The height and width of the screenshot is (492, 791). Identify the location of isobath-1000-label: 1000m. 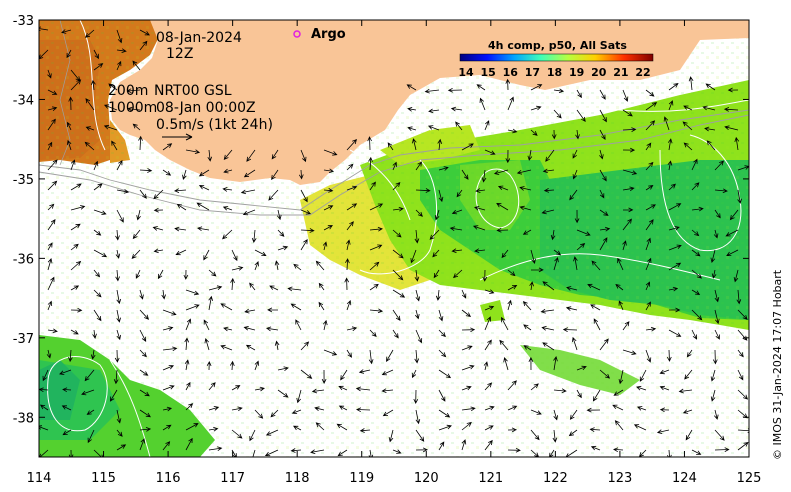
(132, 108).